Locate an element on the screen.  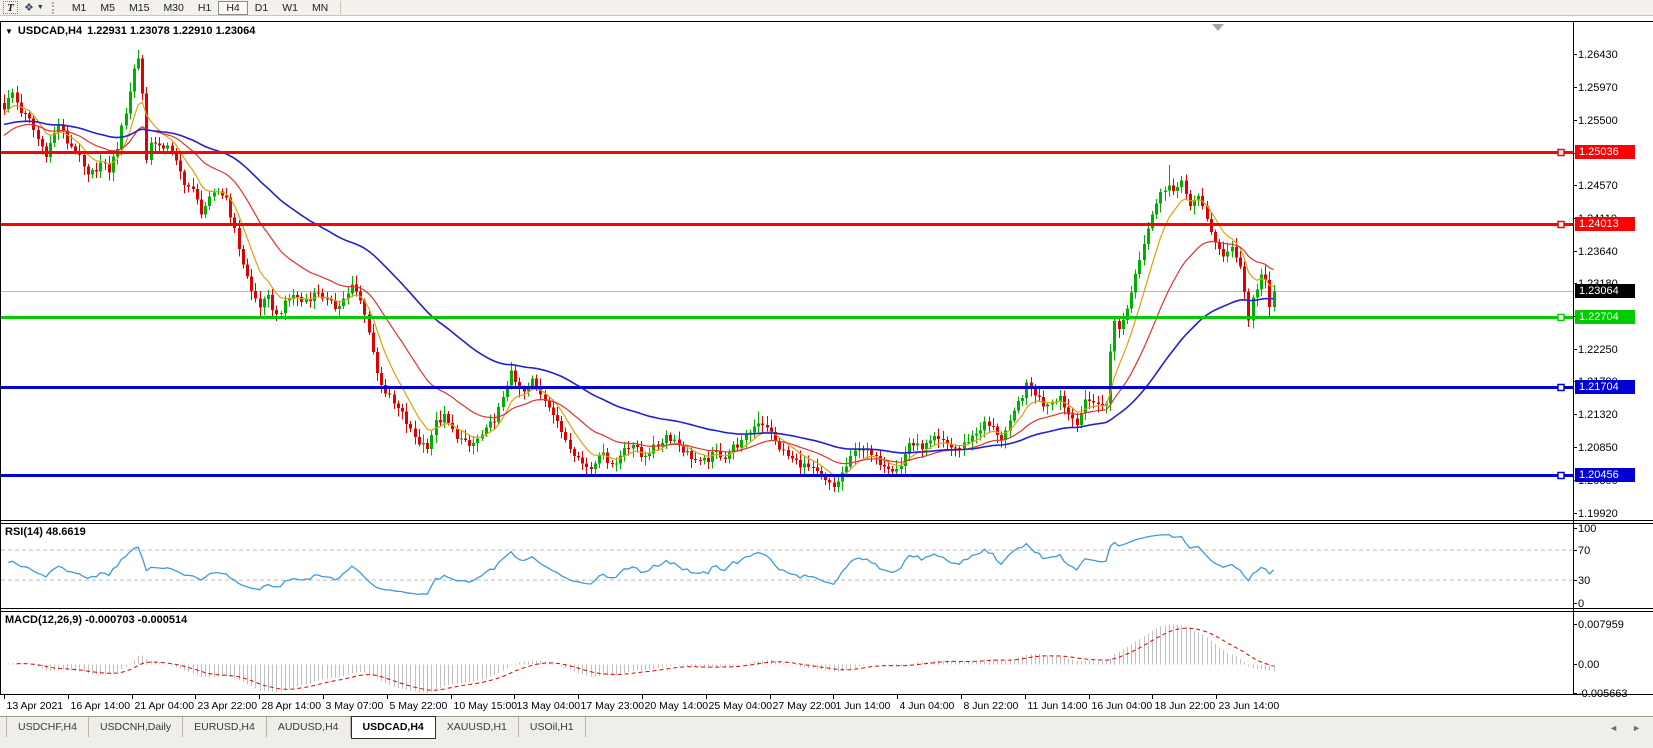
time-label: 5 May 22:00 is located at coordinates (419, 706).